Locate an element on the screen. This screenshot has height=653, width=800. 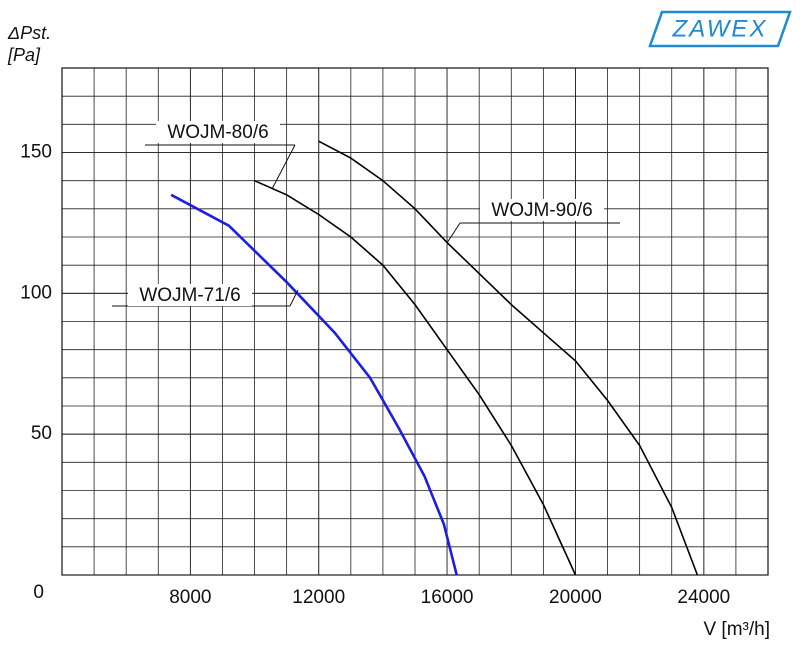
y-axis-label: [Pa] is located at coordinates (24, 55).